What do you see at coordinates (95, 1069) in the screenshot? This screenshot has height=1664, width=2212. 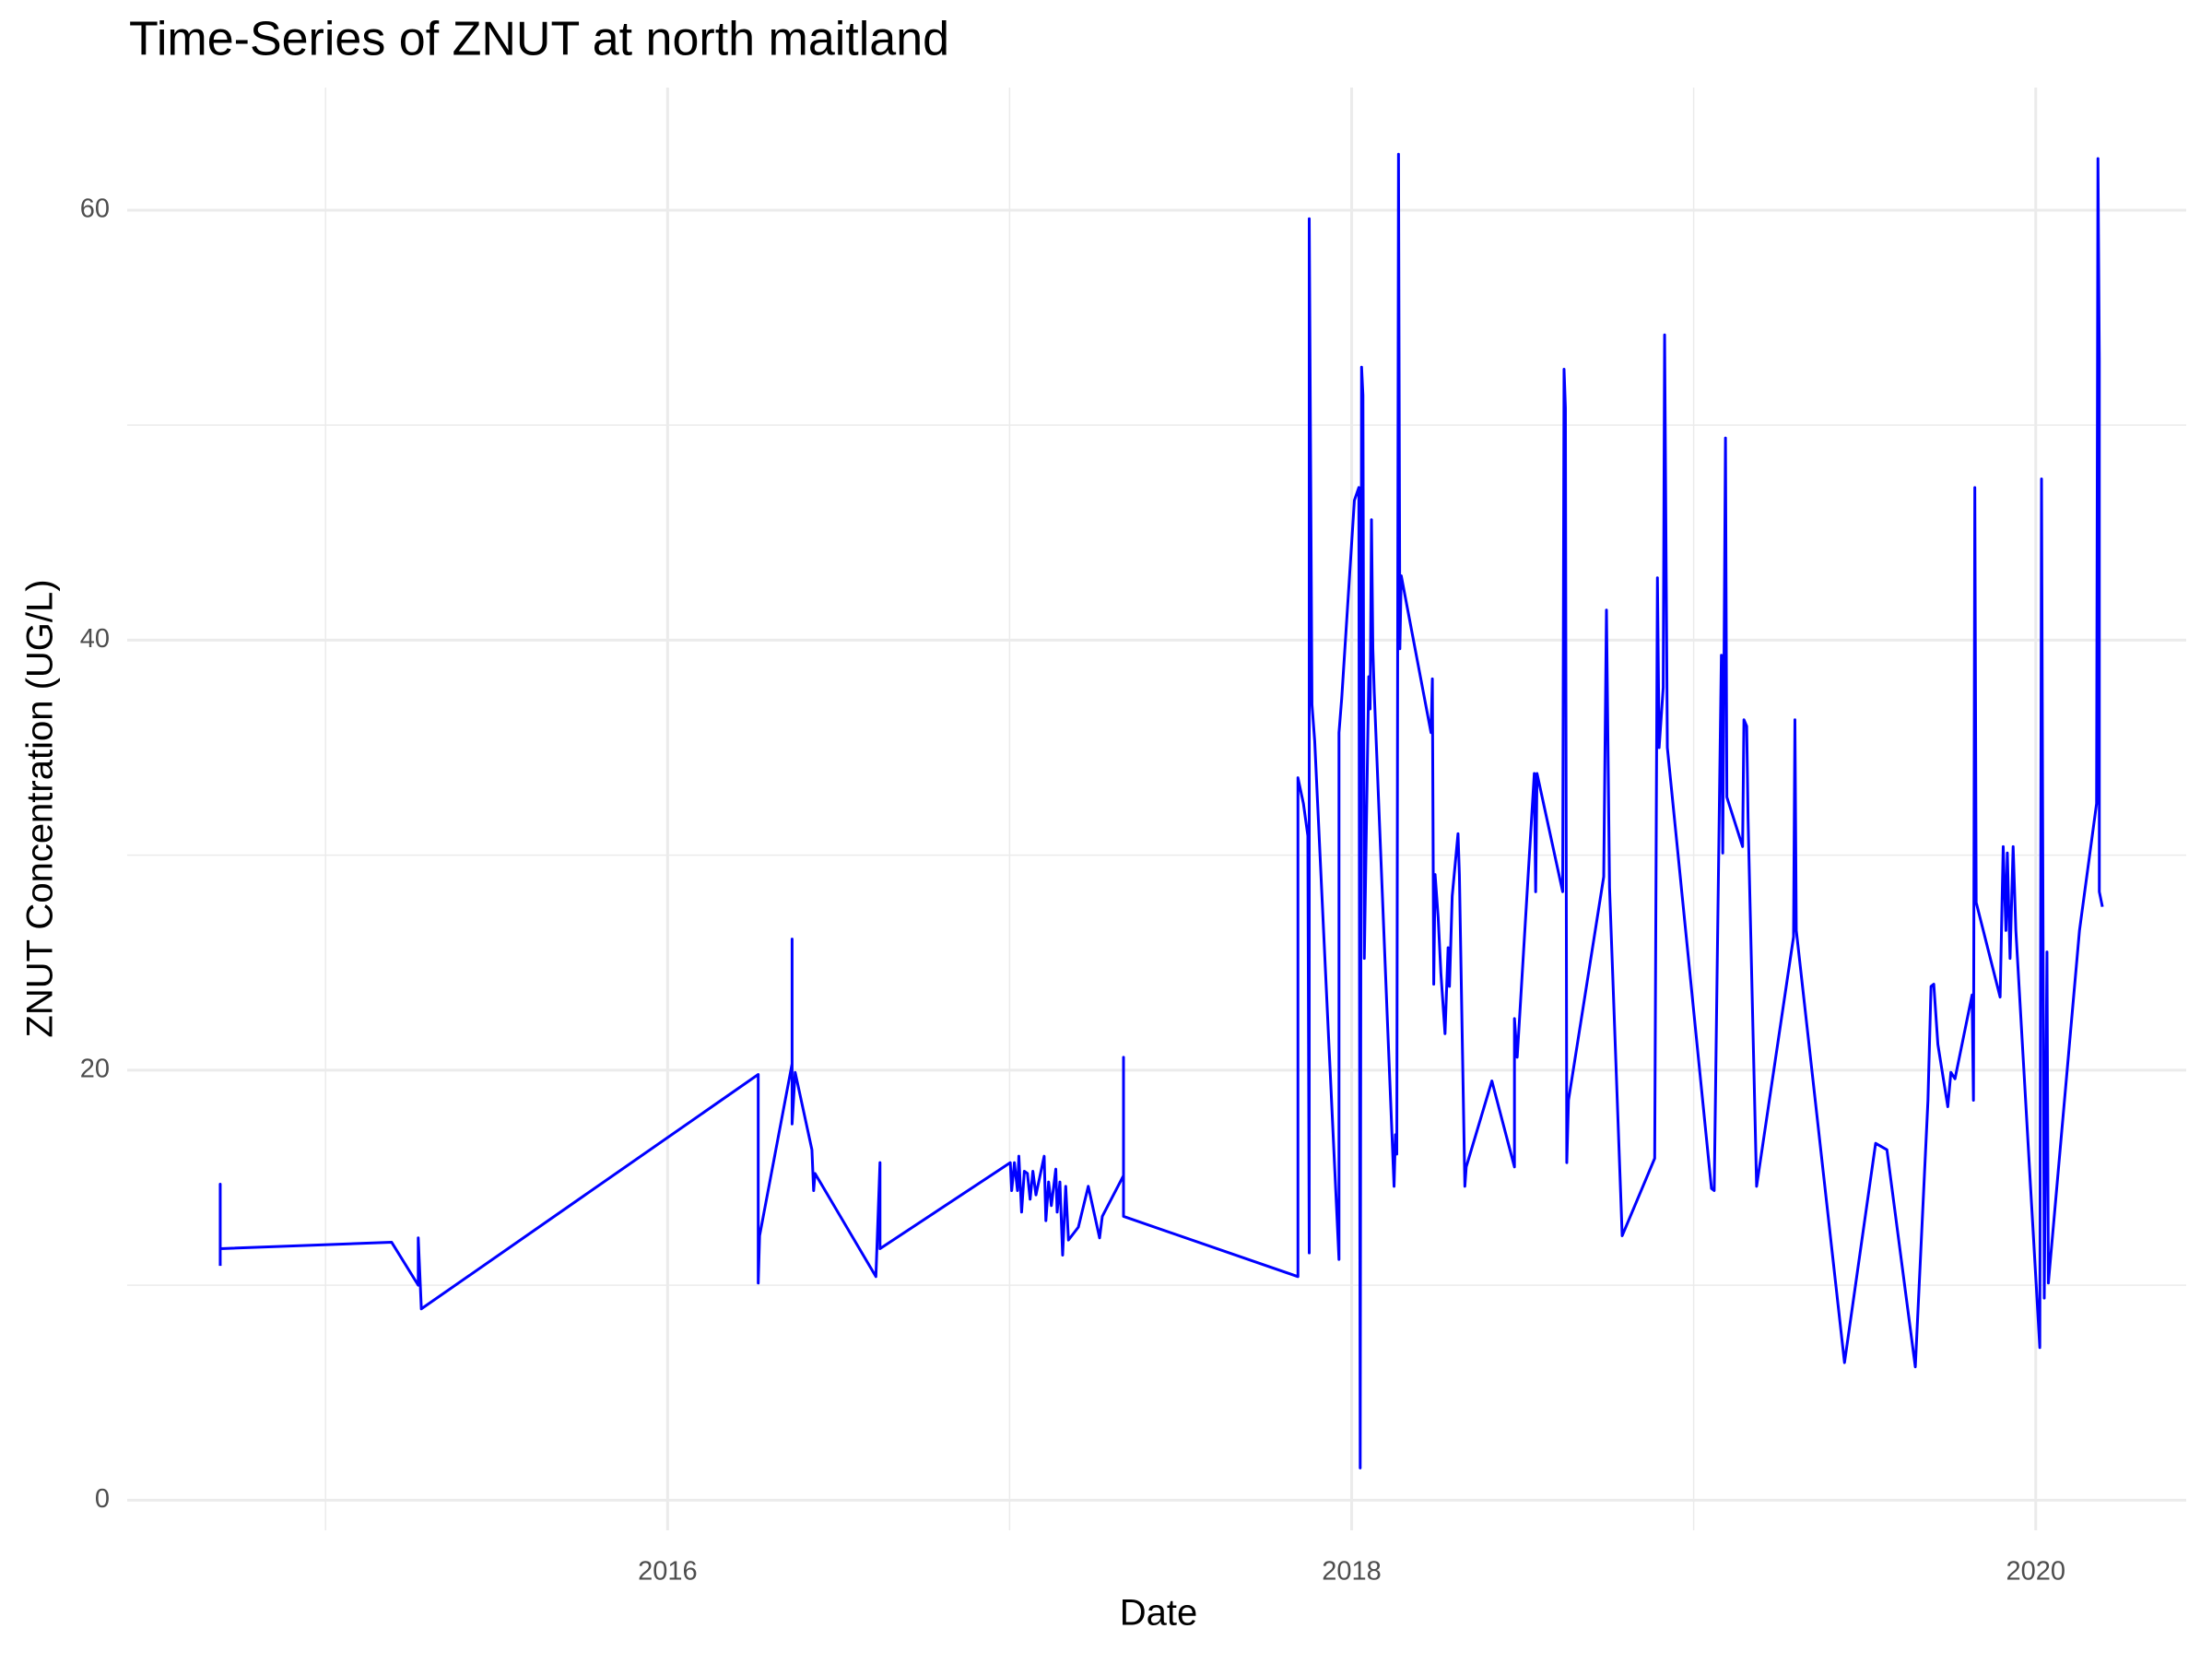 I see `y-tick-label: 20` at bounding box center [95, 1069].